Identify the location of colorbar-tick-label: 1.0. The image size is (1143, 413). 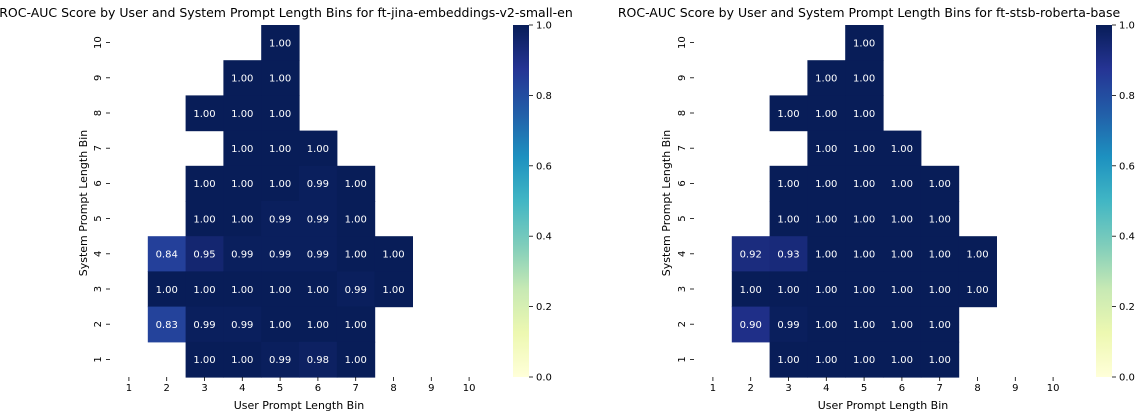
(544, 26).